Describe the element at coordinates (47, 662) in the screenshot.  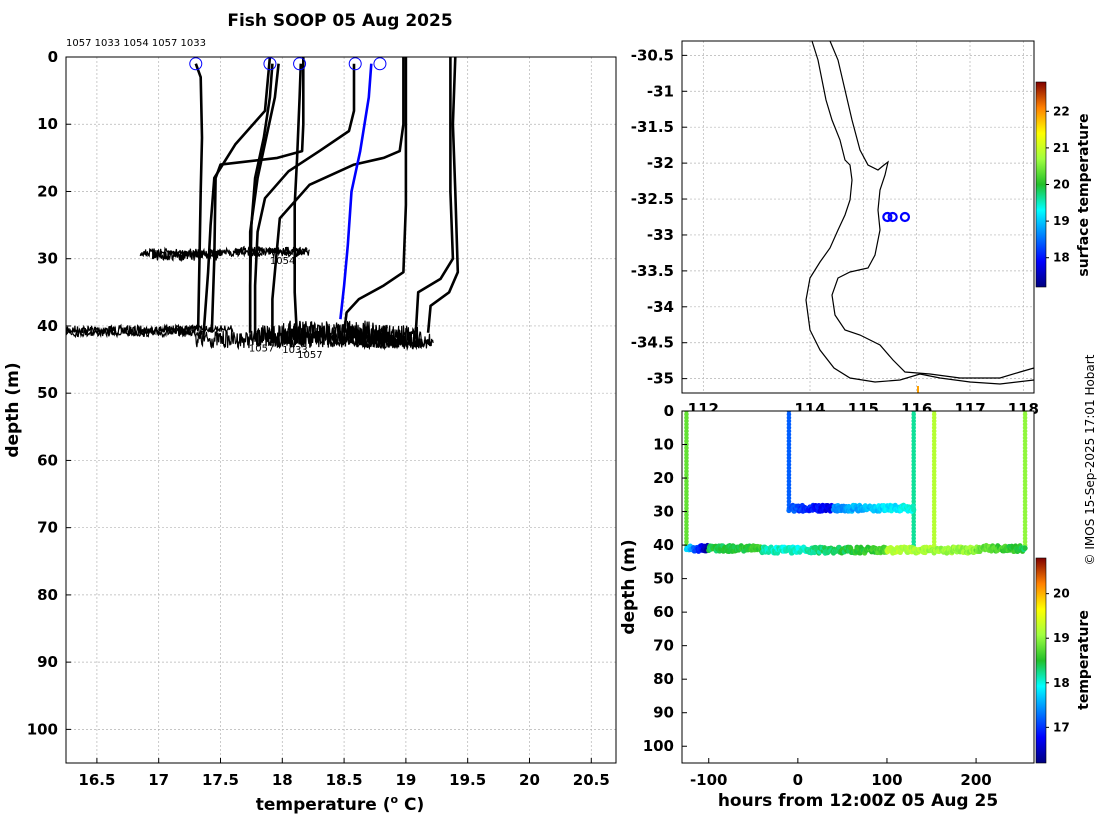
I see `y-tick-label: 90` at that location.